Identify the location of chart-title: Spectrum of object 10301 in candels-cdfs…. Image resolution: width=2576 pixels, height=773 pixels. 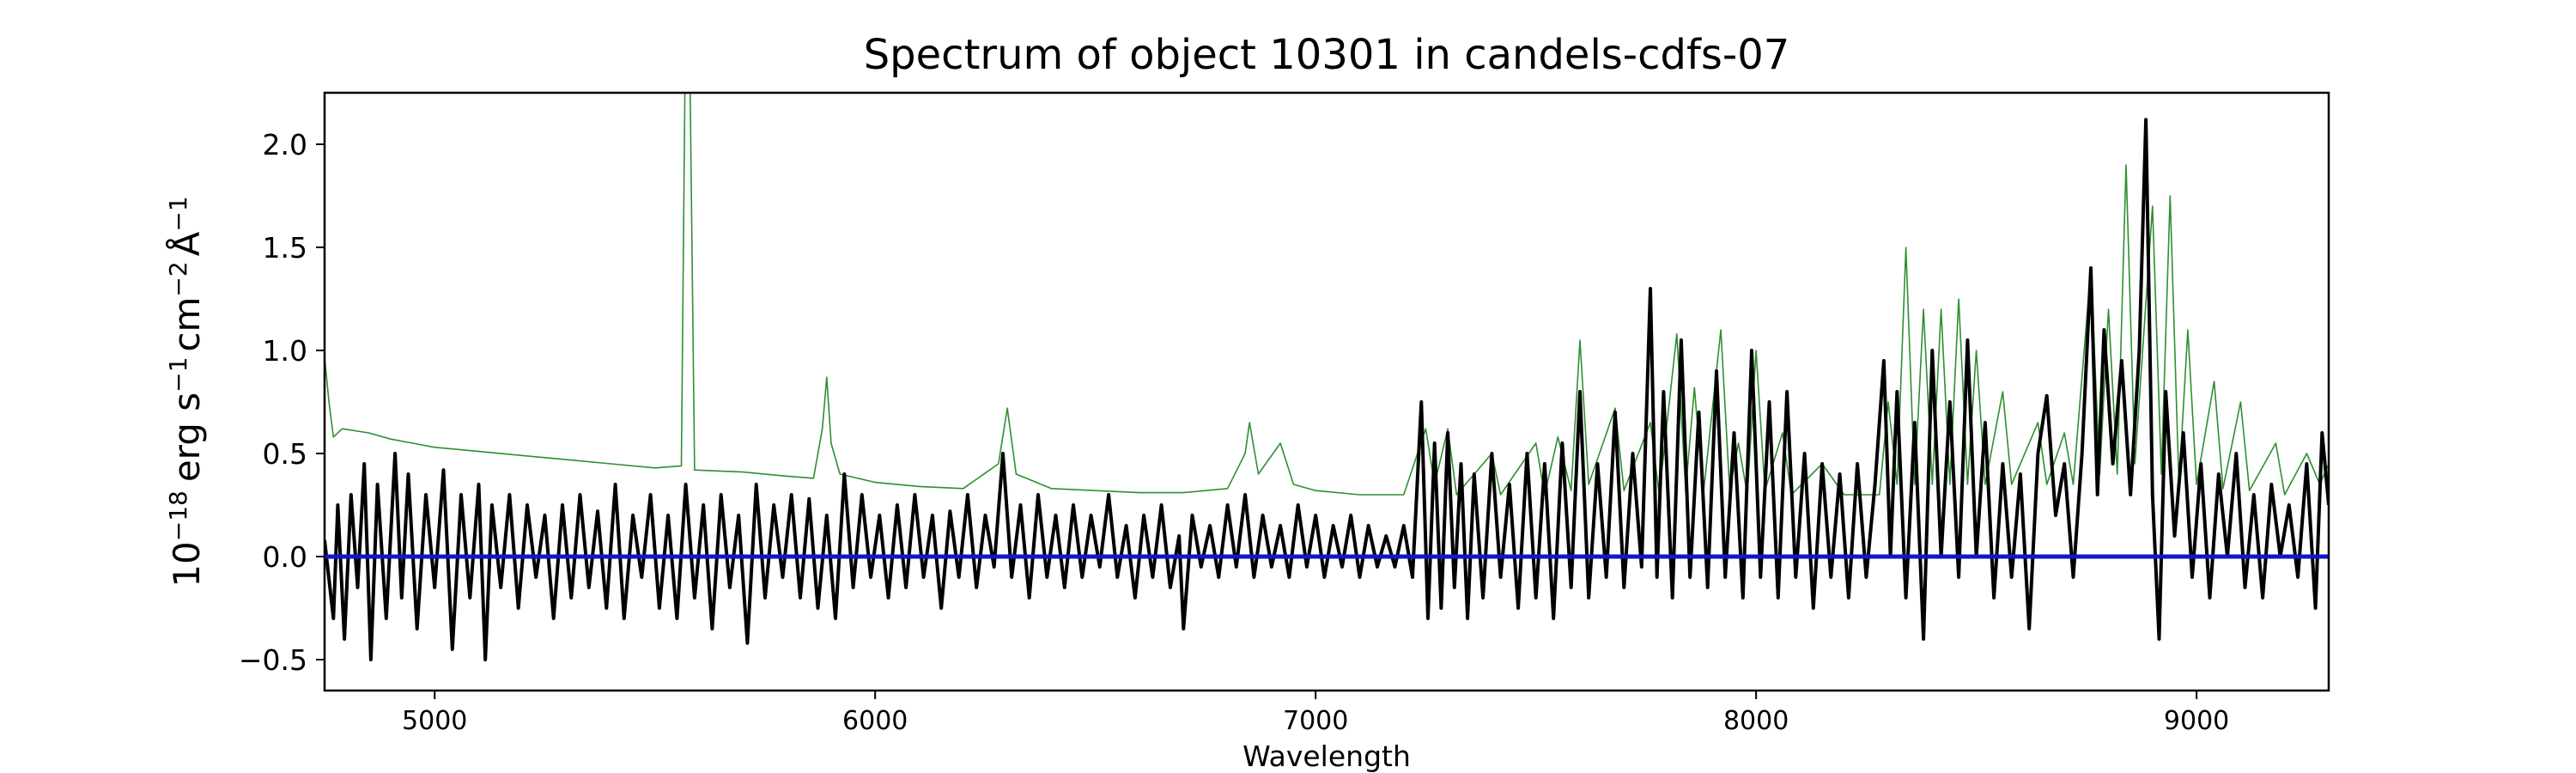
(1327, 55).